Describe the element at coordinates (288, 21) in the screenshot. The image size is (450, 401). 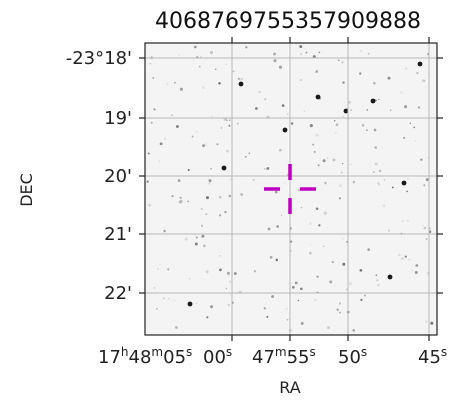
I see `chart-title: 4068769755357909888` at that location.